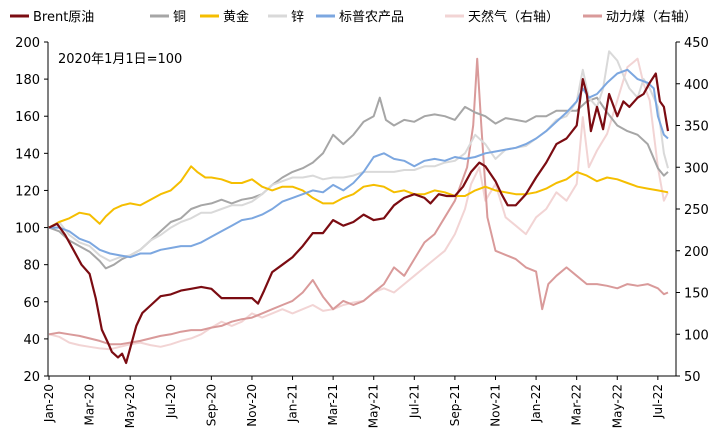  Describe the element at coordinates (696, 252) in the screenshot. I see `y-right-tick-label: 200` at that location.